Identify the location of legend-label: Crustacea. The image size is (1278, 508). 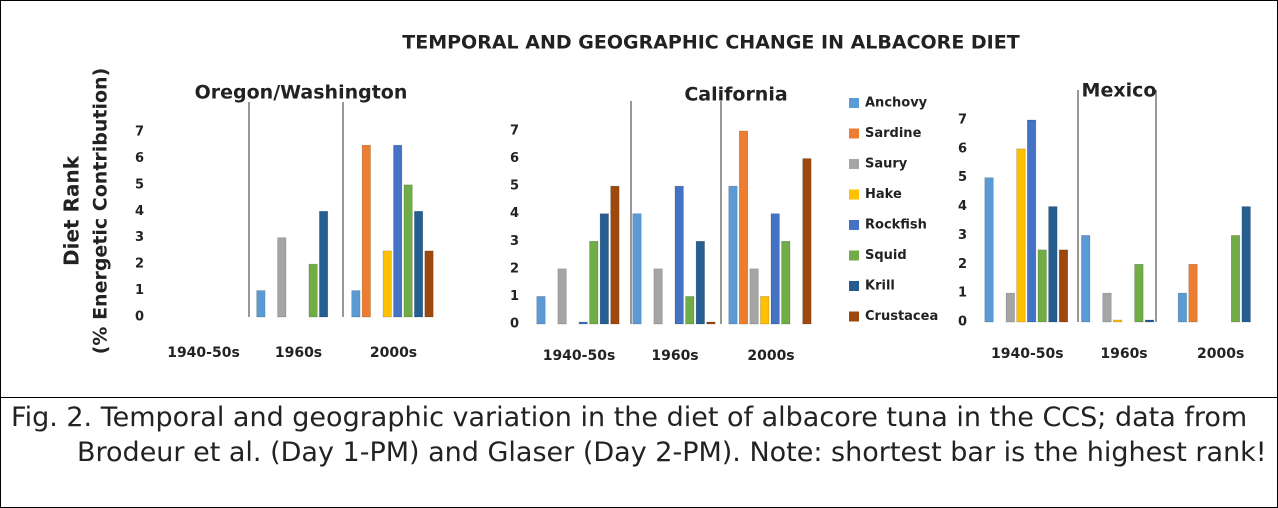
(901, 316).